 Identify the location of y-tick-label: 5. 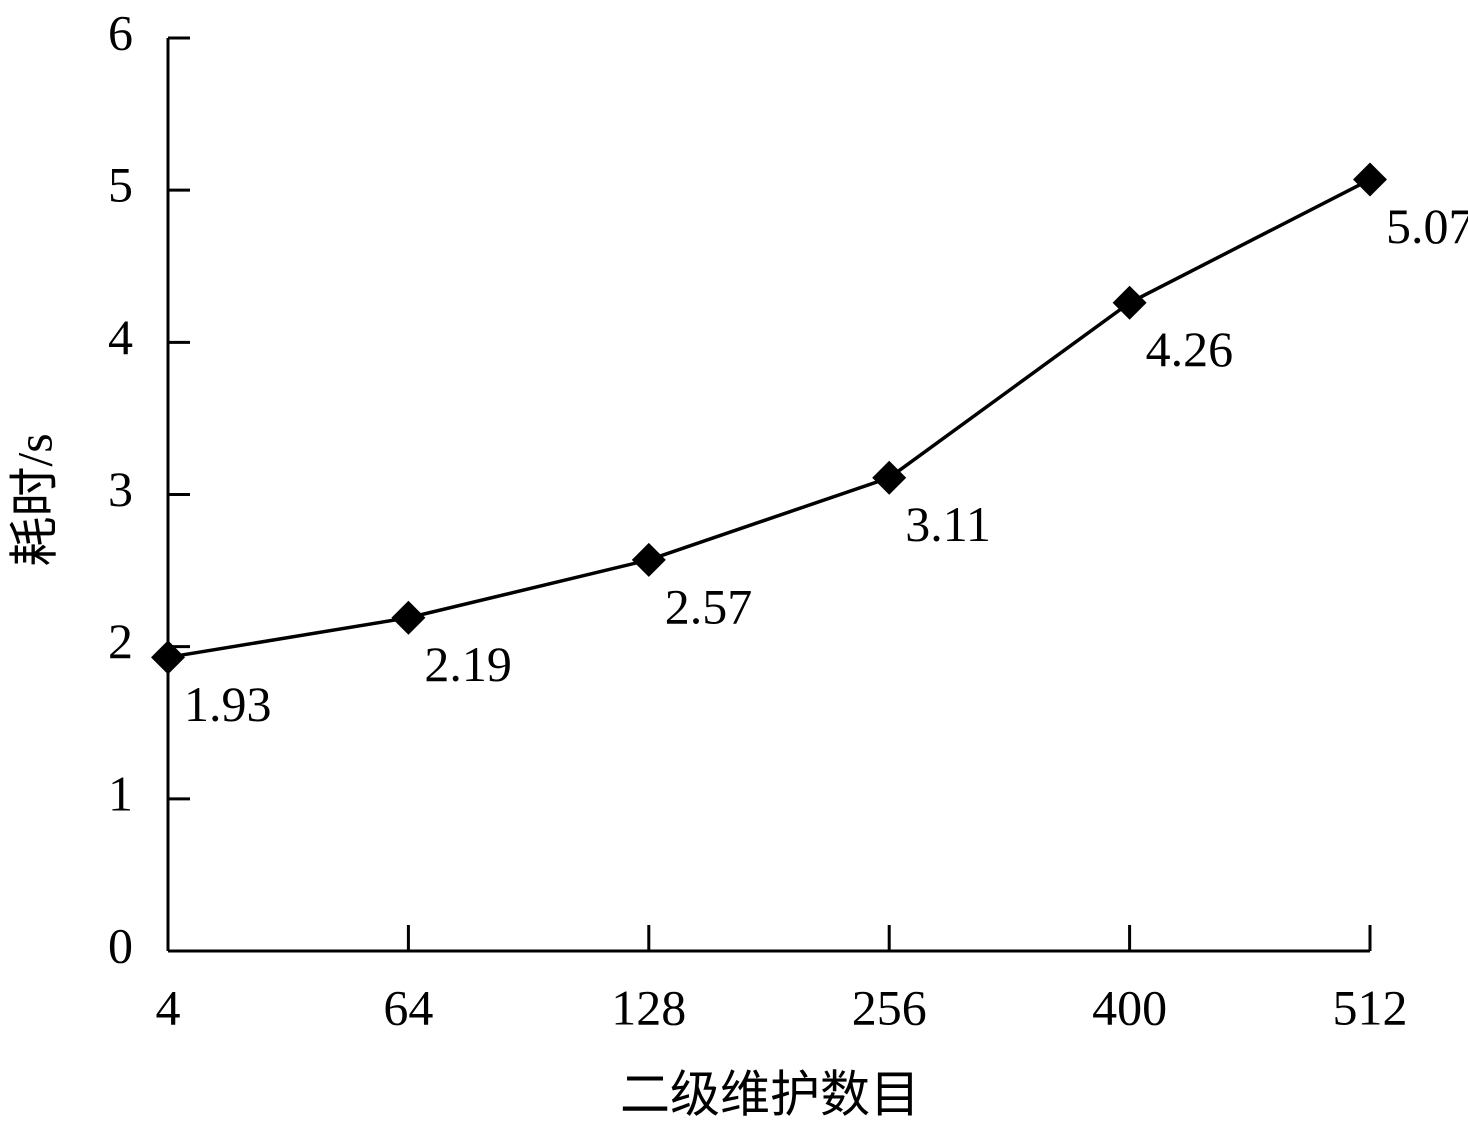
(120, 185).